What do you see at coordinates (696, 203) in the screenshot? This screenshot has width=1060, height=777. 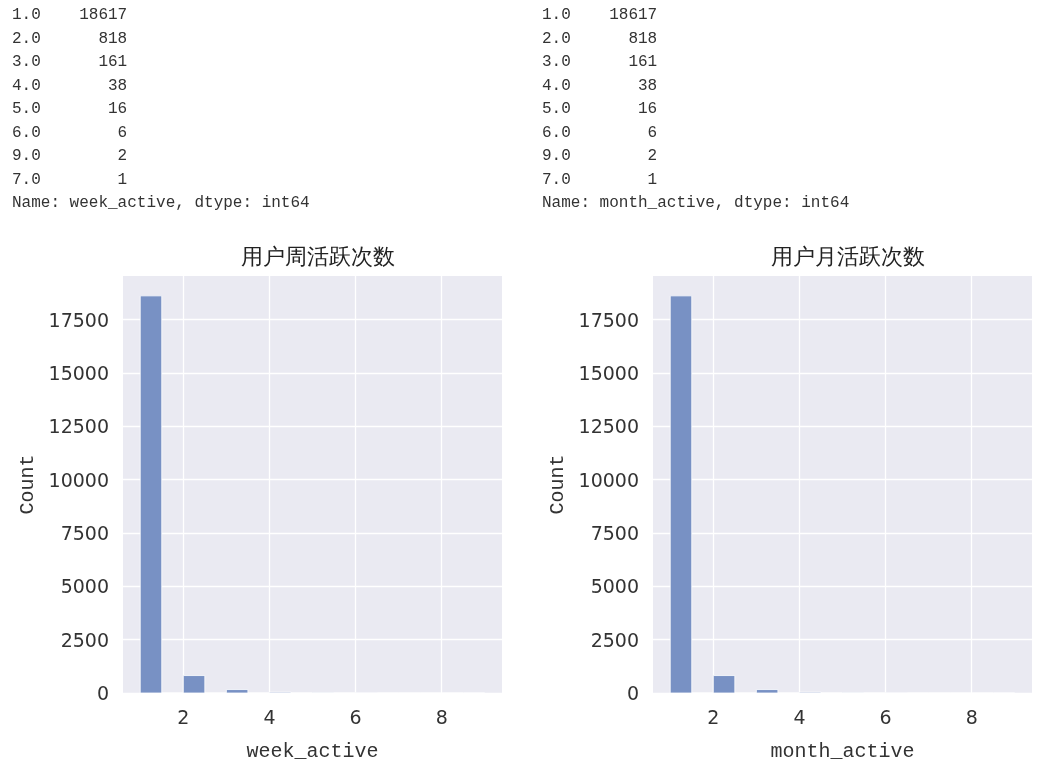 I see `text: Name: month_active, dtype: int64` at bounding box center [696, 203].